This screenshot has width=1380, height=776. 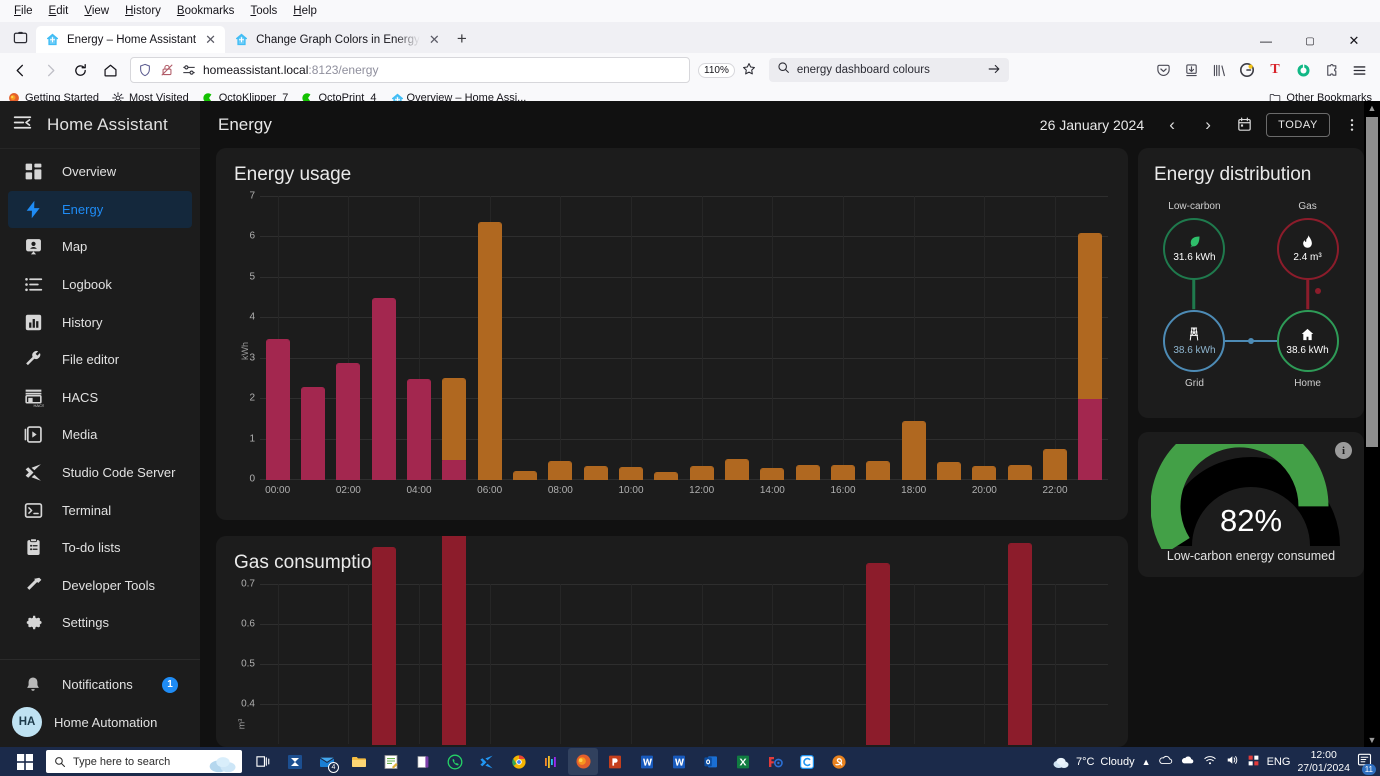 I want to click on taskbar-search-input: Type here to search, so click(x=144, y=761).